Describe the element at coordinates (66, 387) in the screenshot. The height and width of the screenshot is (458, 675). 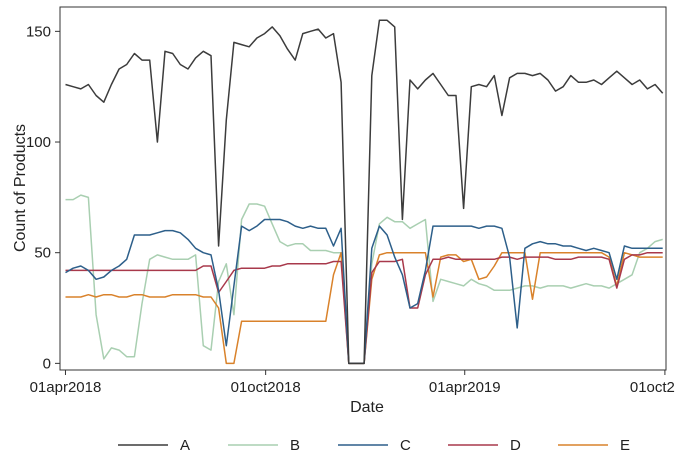
I see `x-tick-label: 01apr2018` at that location.